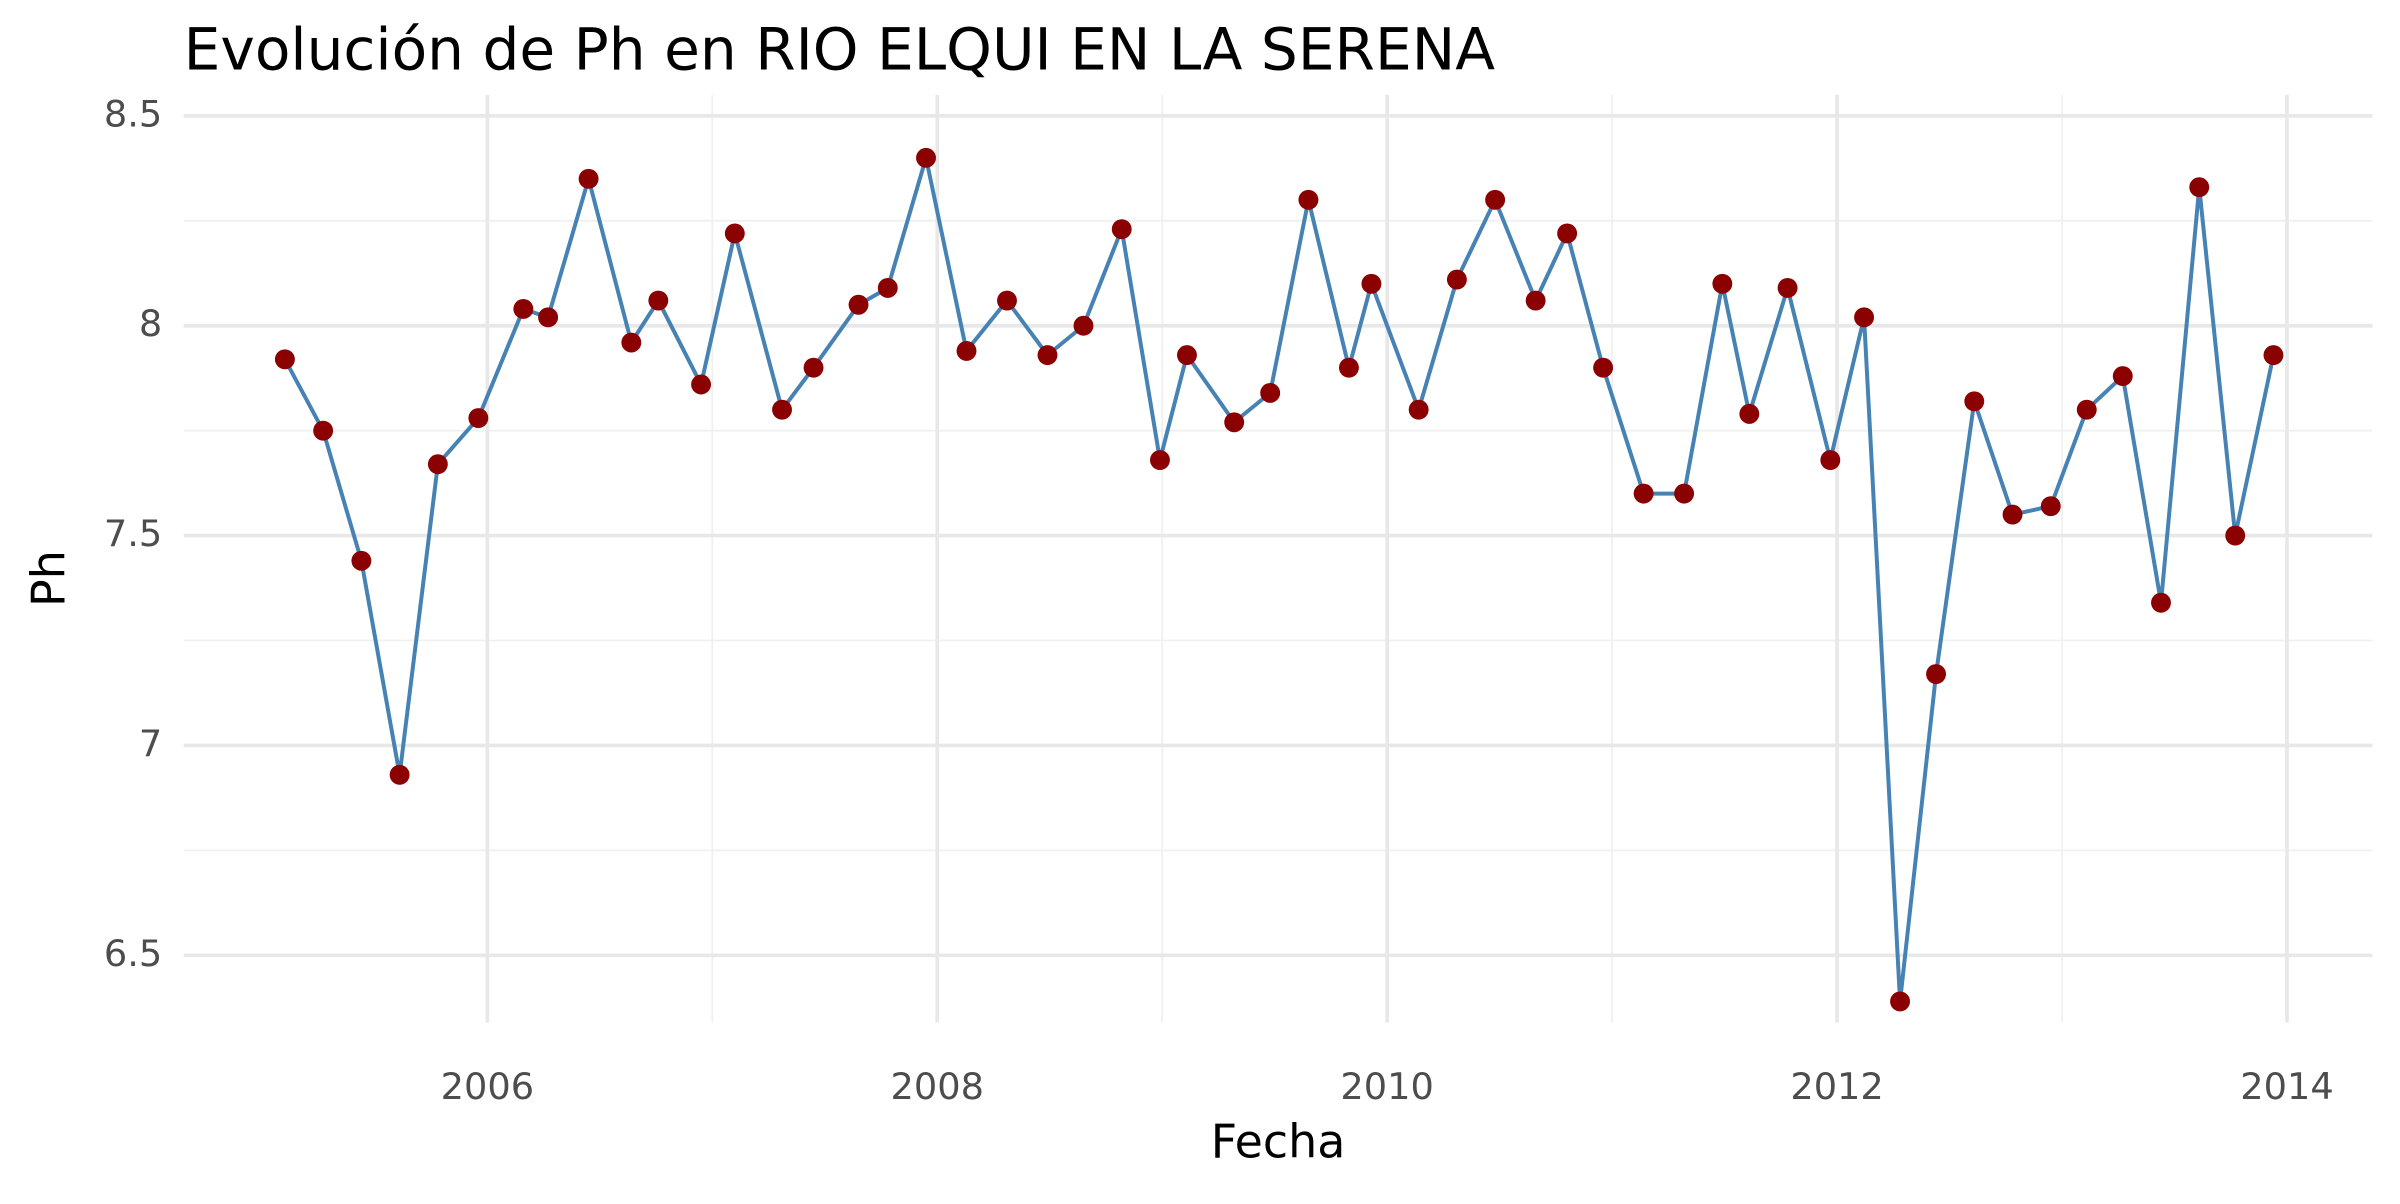  I want to click on y-tick-label: 7, so click(150, 743).